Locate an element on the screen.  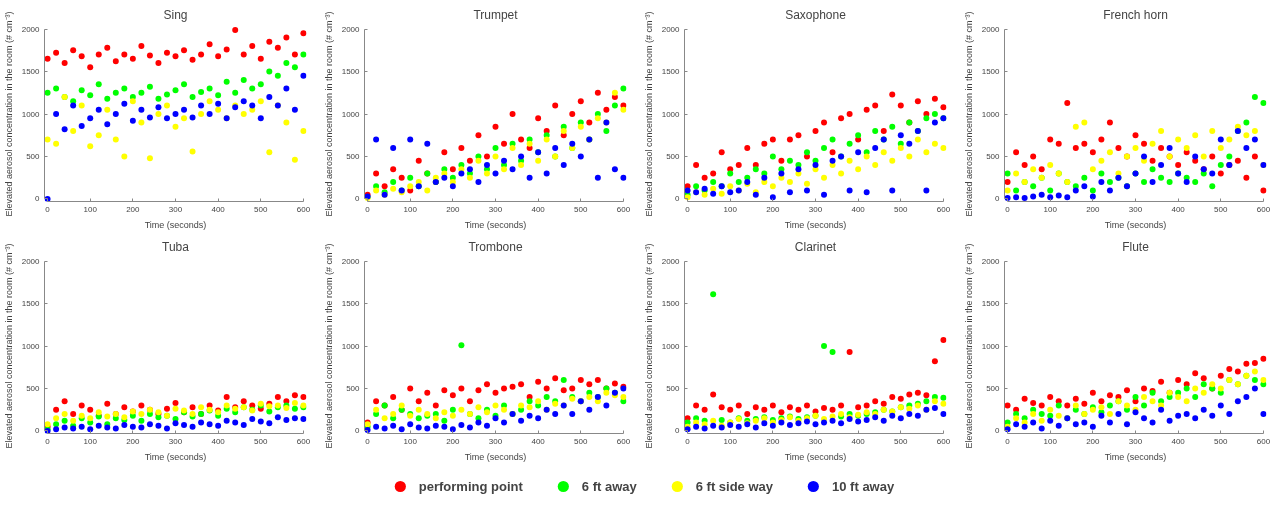
legend-label: 6 ft away is located at coordinates (609, 486).